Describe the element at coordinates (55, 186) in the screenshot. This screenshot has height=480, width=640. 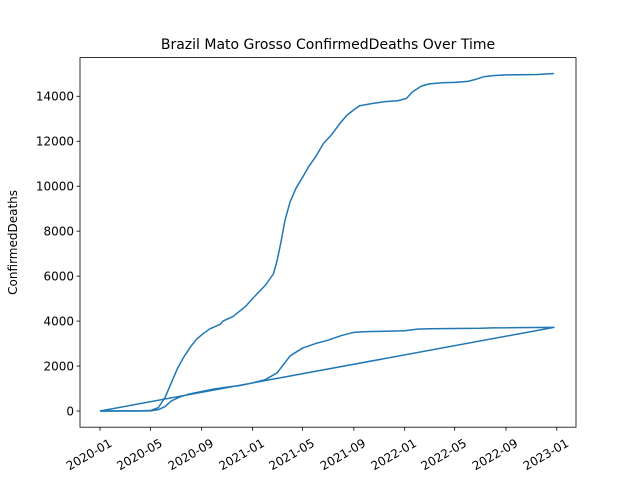
I see `y-tick-label: 10000` at that location.